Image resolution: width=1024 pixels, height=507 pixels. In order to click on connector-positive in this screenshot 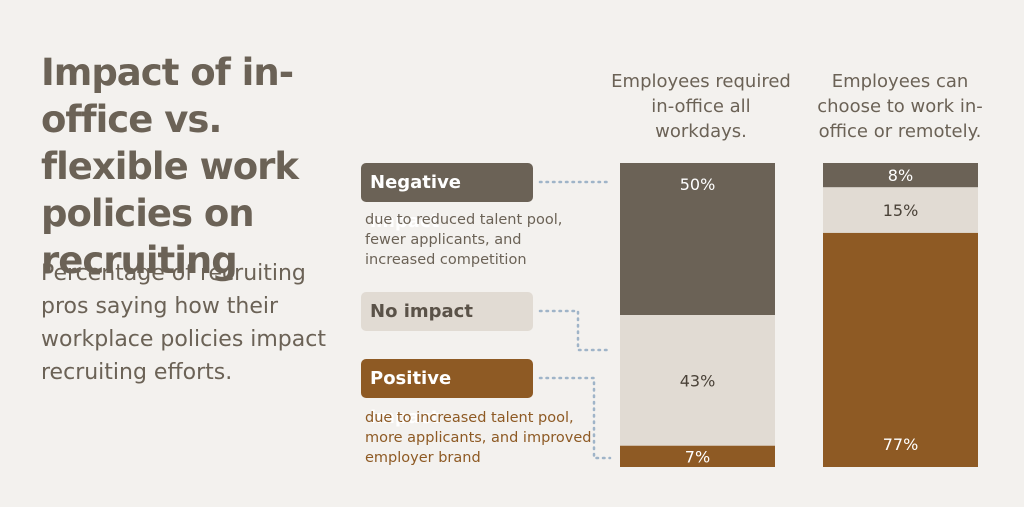, I will do `click(575, 418)`.